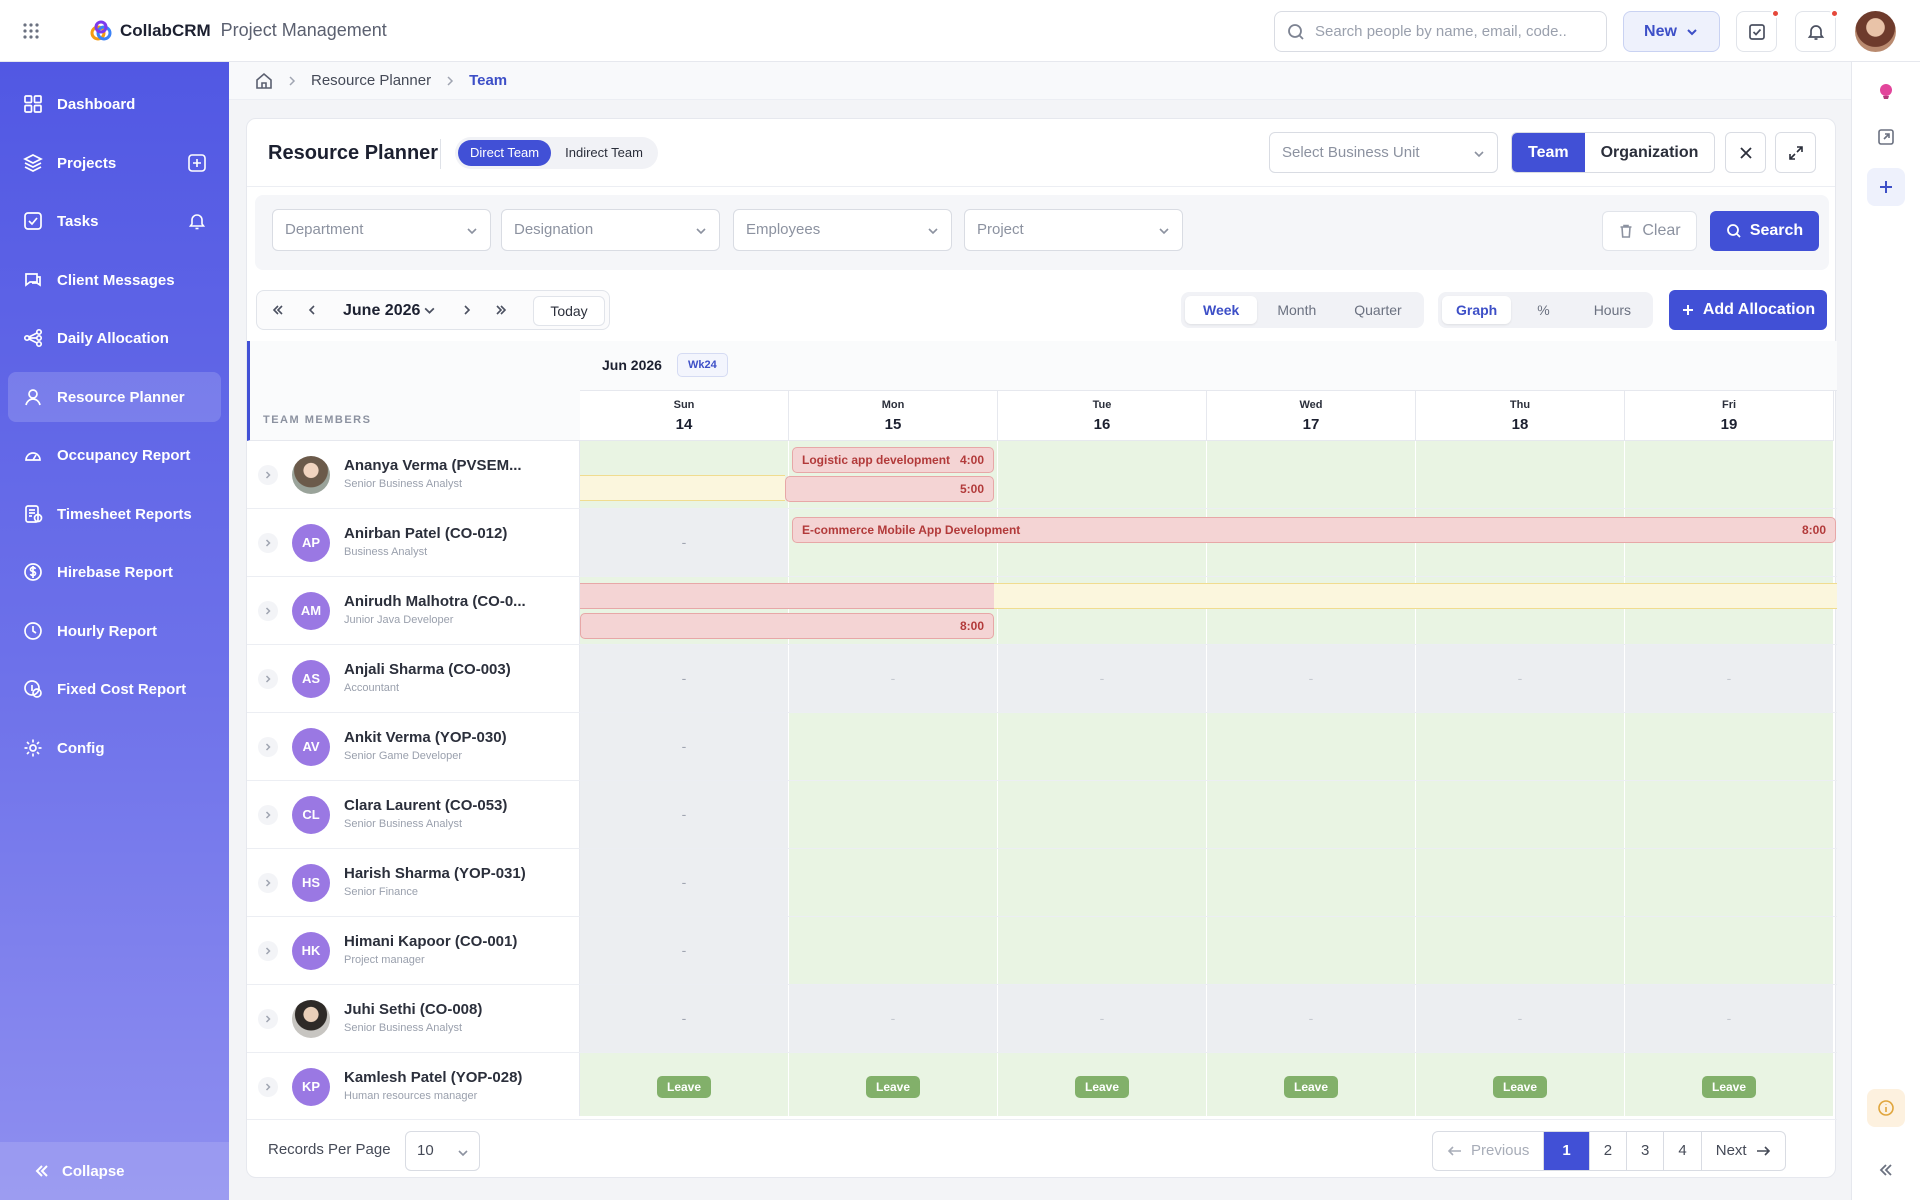 The image size is (1920, 1200). What do you see at coordinates (114, 104) in the screenshot?
I see `sidebar-item-dashboard: Dashboard` at bounding box center [114, 104].